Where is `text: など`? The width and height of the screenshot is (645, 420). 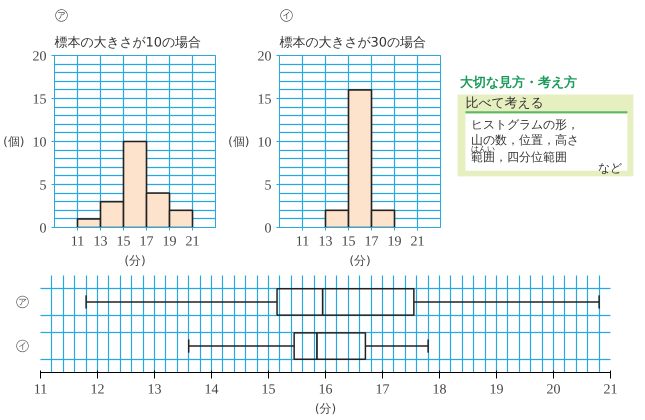
text: など is located at coordinates (610, 168).